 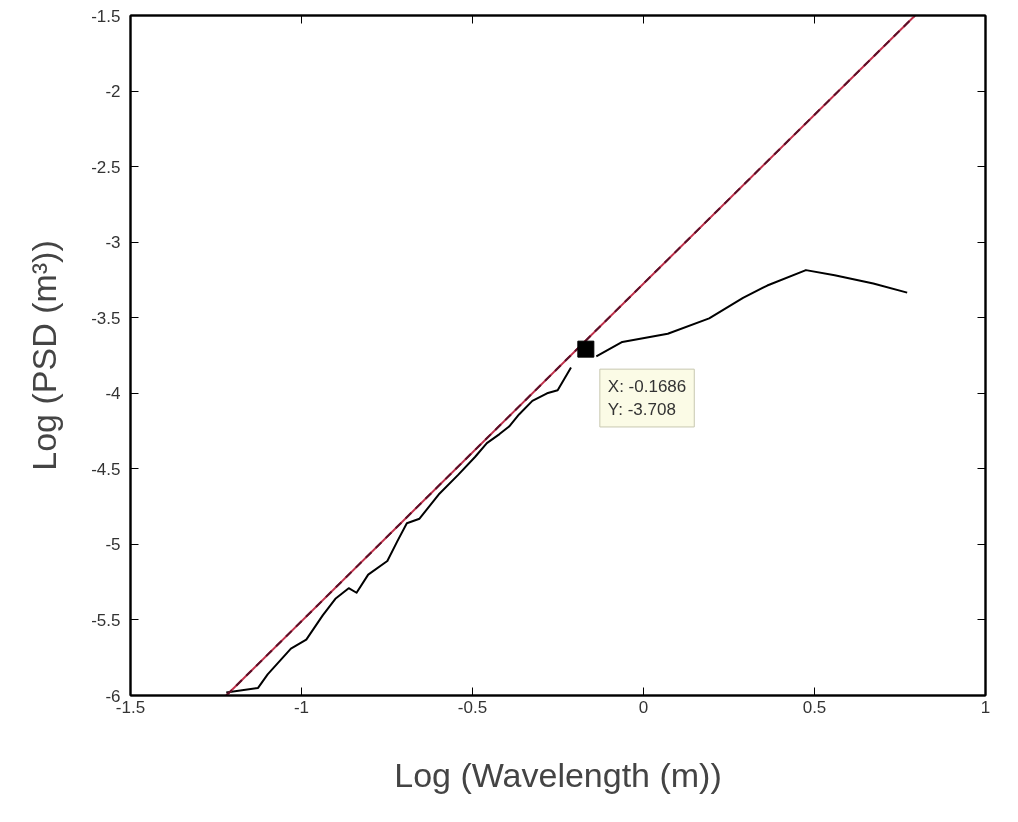 What do you see at coordinates (814, 707) in the screenshot?
I see `x-tick-label: 0.5` at bounding box center [814, 707].